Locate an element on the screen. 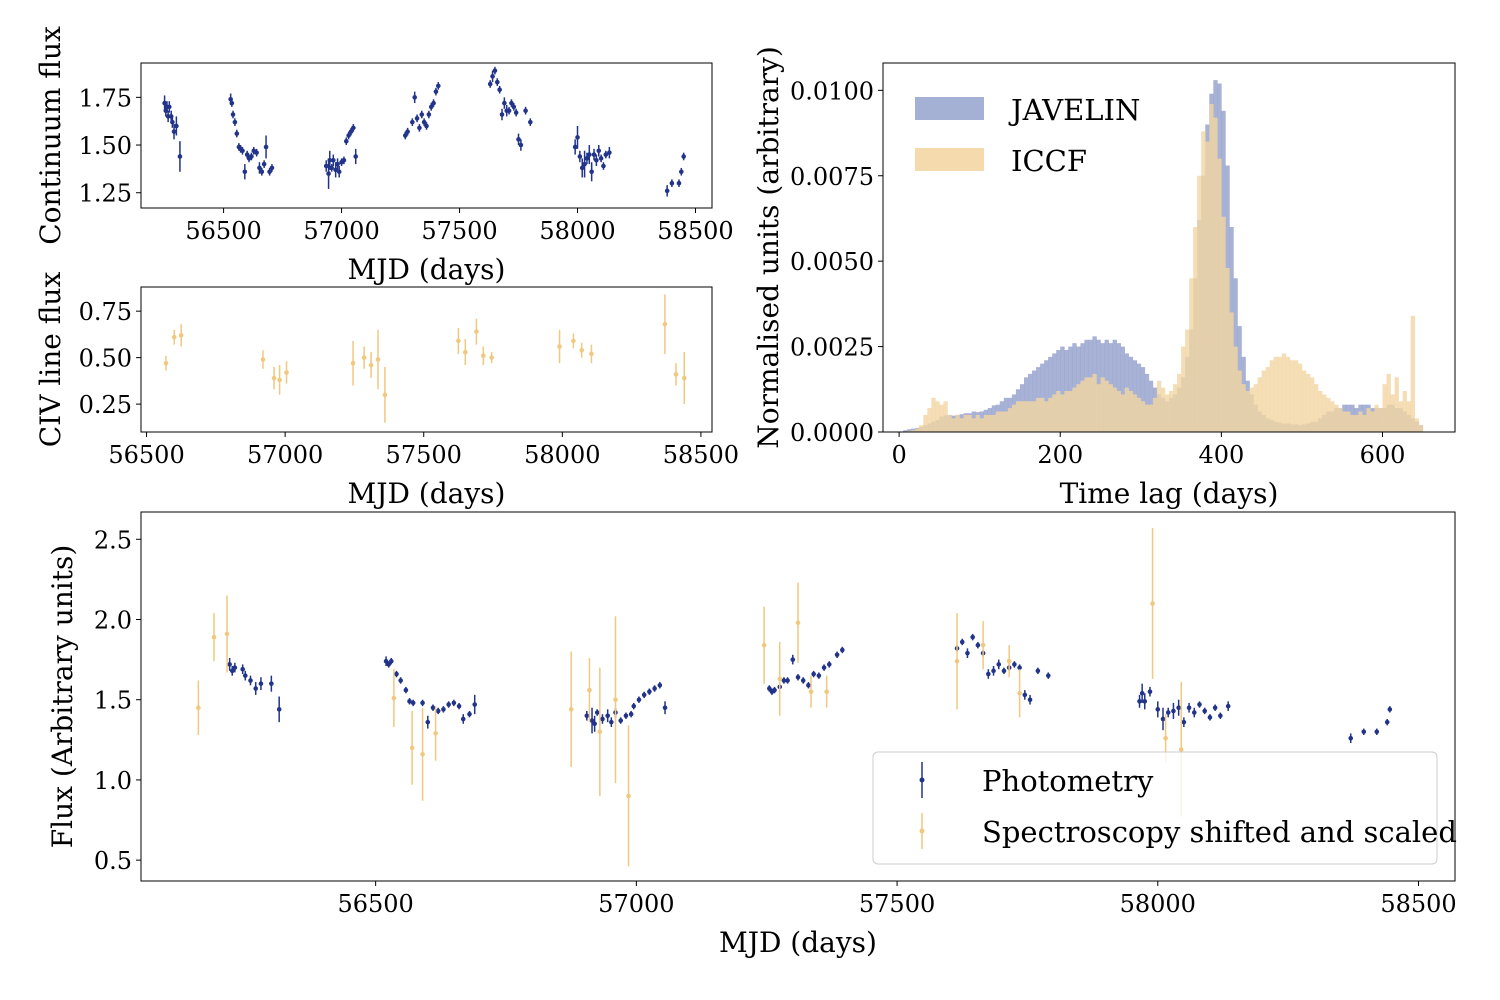 This screenshot has width=1500, height=1000. legend-marker-photometry is located at coordinates (922, 780).